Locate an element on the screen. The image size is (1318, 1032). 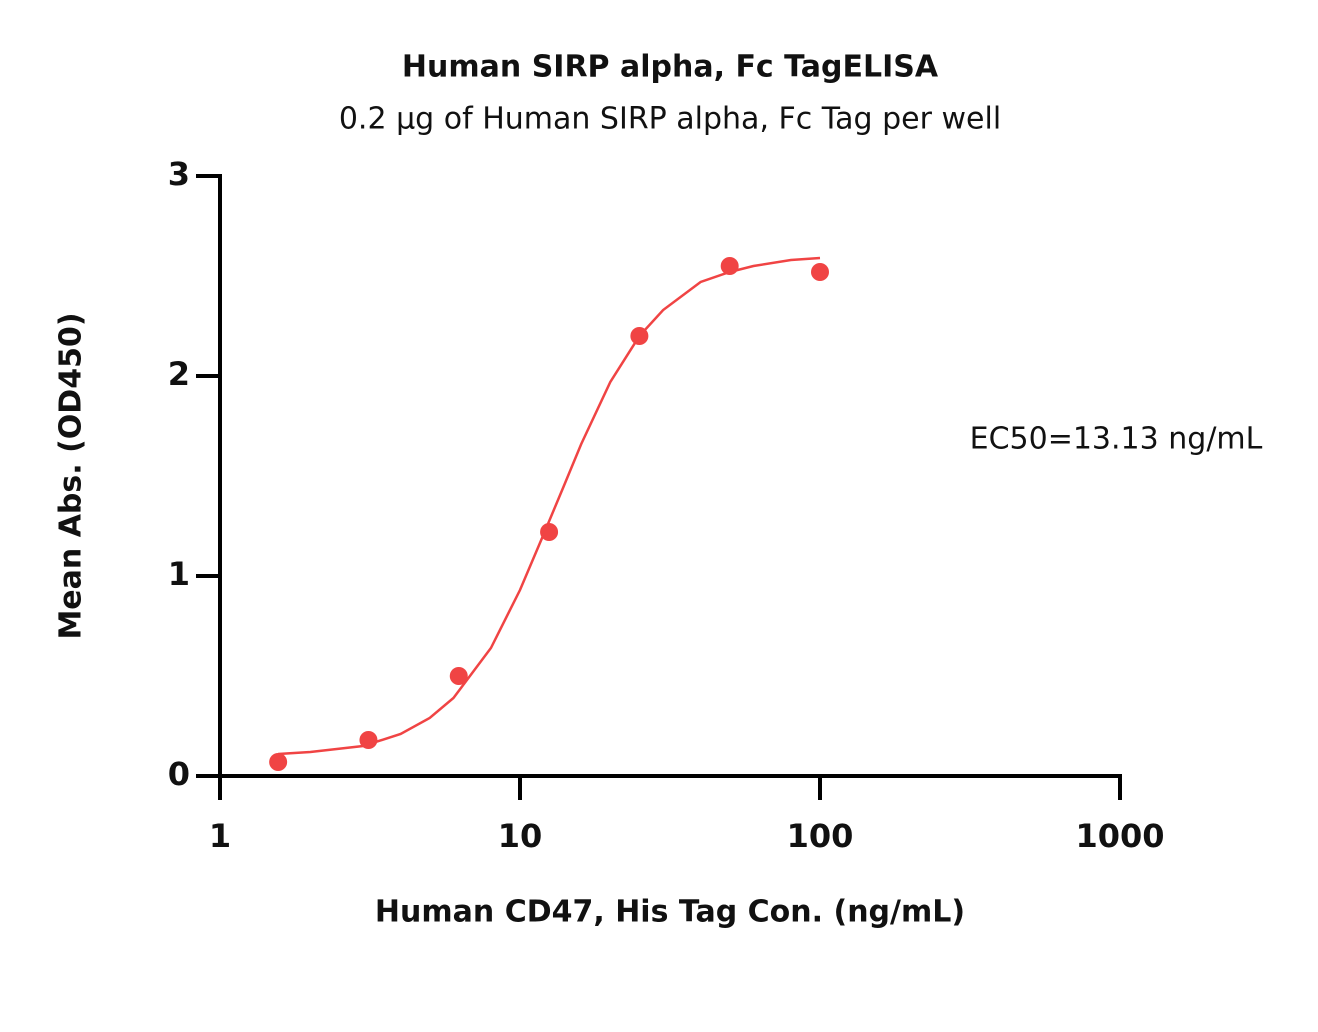
y-tick-label: 1 is located at coordinates (179, 574).